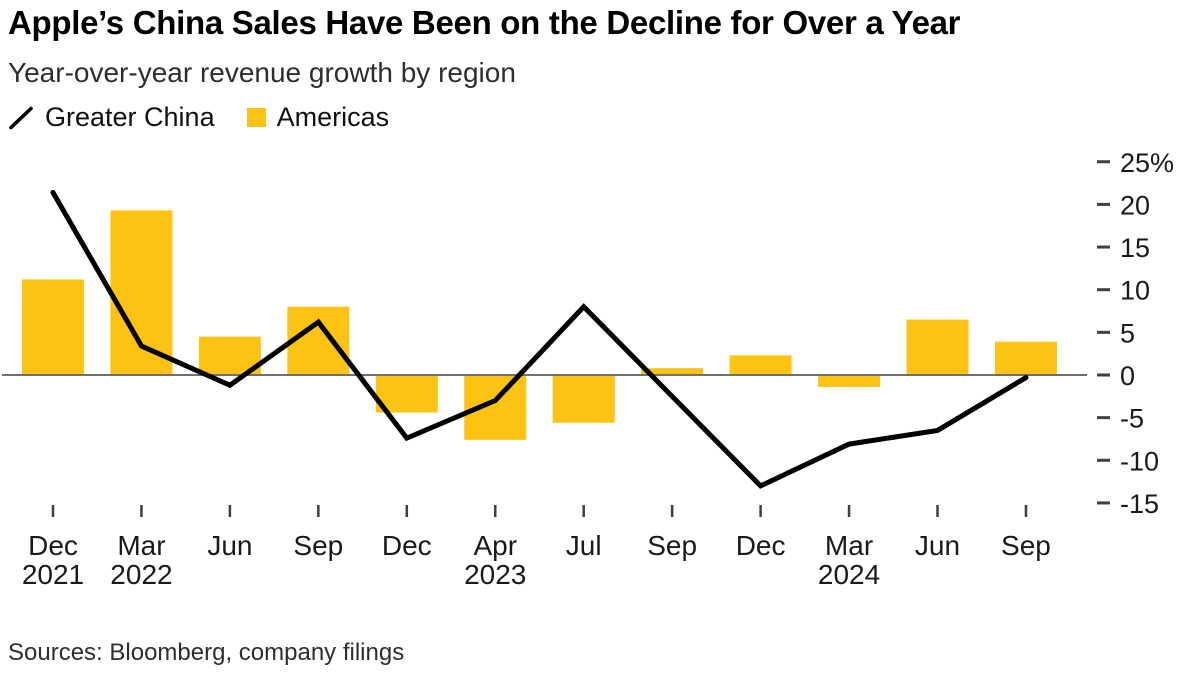  What do you see at coordinates (53, 574) in the screenshot?
I see `x-tick-year-dec-2021: 2021` at bounding box center [53, 574].